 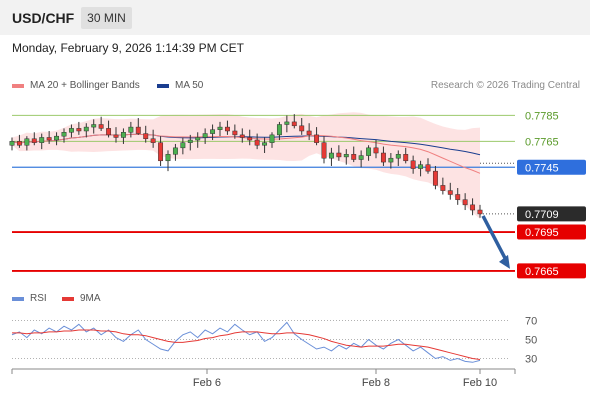 I want to click on legend-rsi-ma: 9MA, so click(x=81, y=298).